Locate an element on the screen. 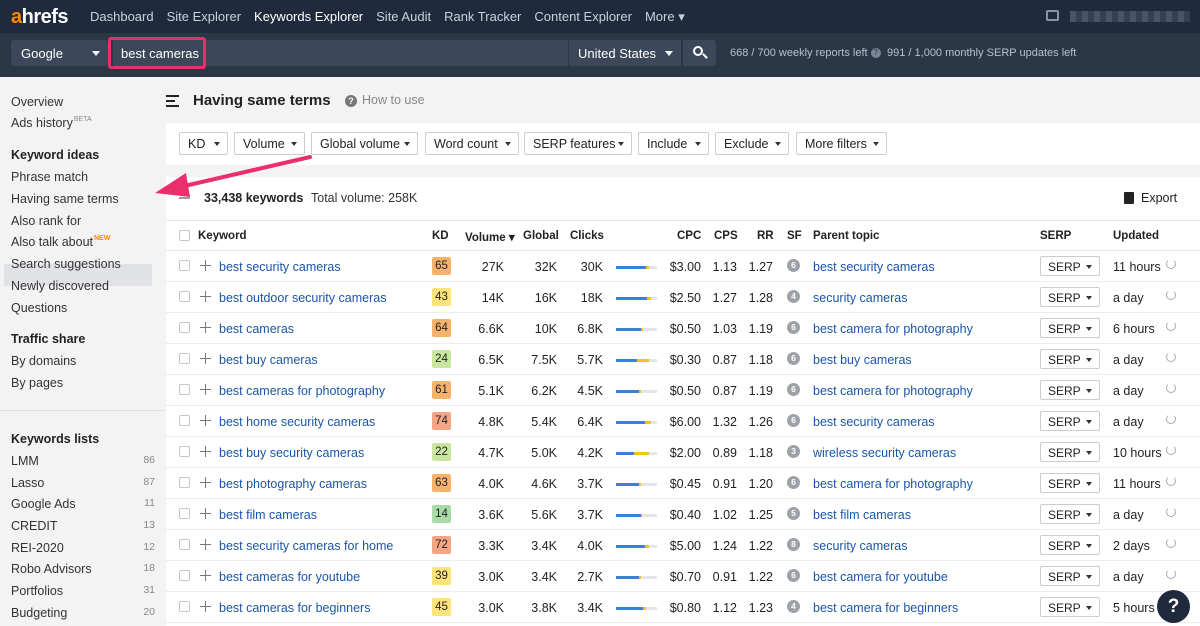 Image resolution: width=1200 pixels, height=626 pixels. keyword-link: best cameras for youtube is located at coordinates (290, 577).